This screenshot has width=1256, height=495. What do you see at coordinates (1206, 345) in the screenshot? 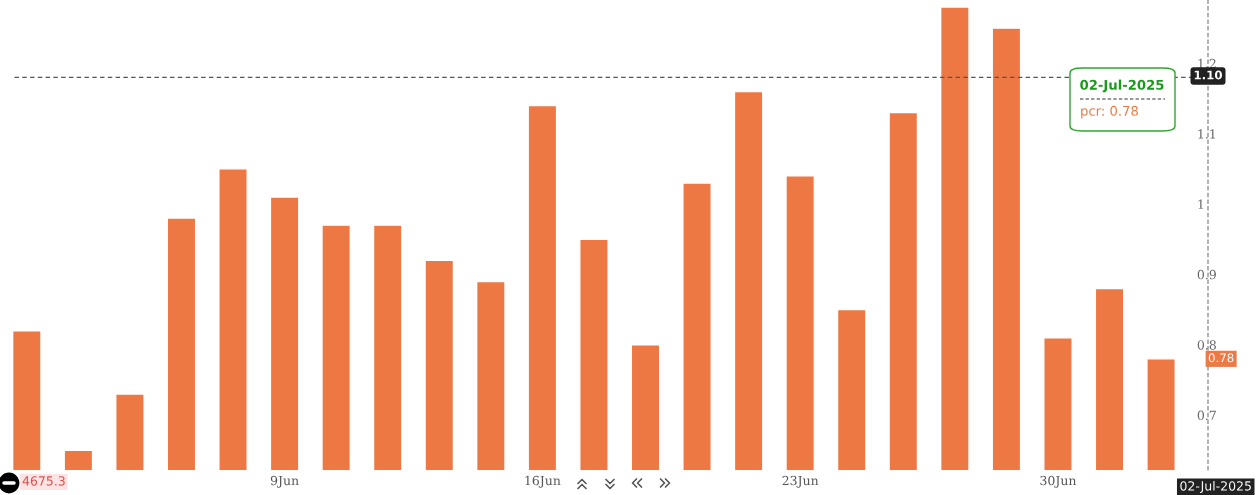
I see `y-tick-label: 0.8` at bounding box center [1206, 345].